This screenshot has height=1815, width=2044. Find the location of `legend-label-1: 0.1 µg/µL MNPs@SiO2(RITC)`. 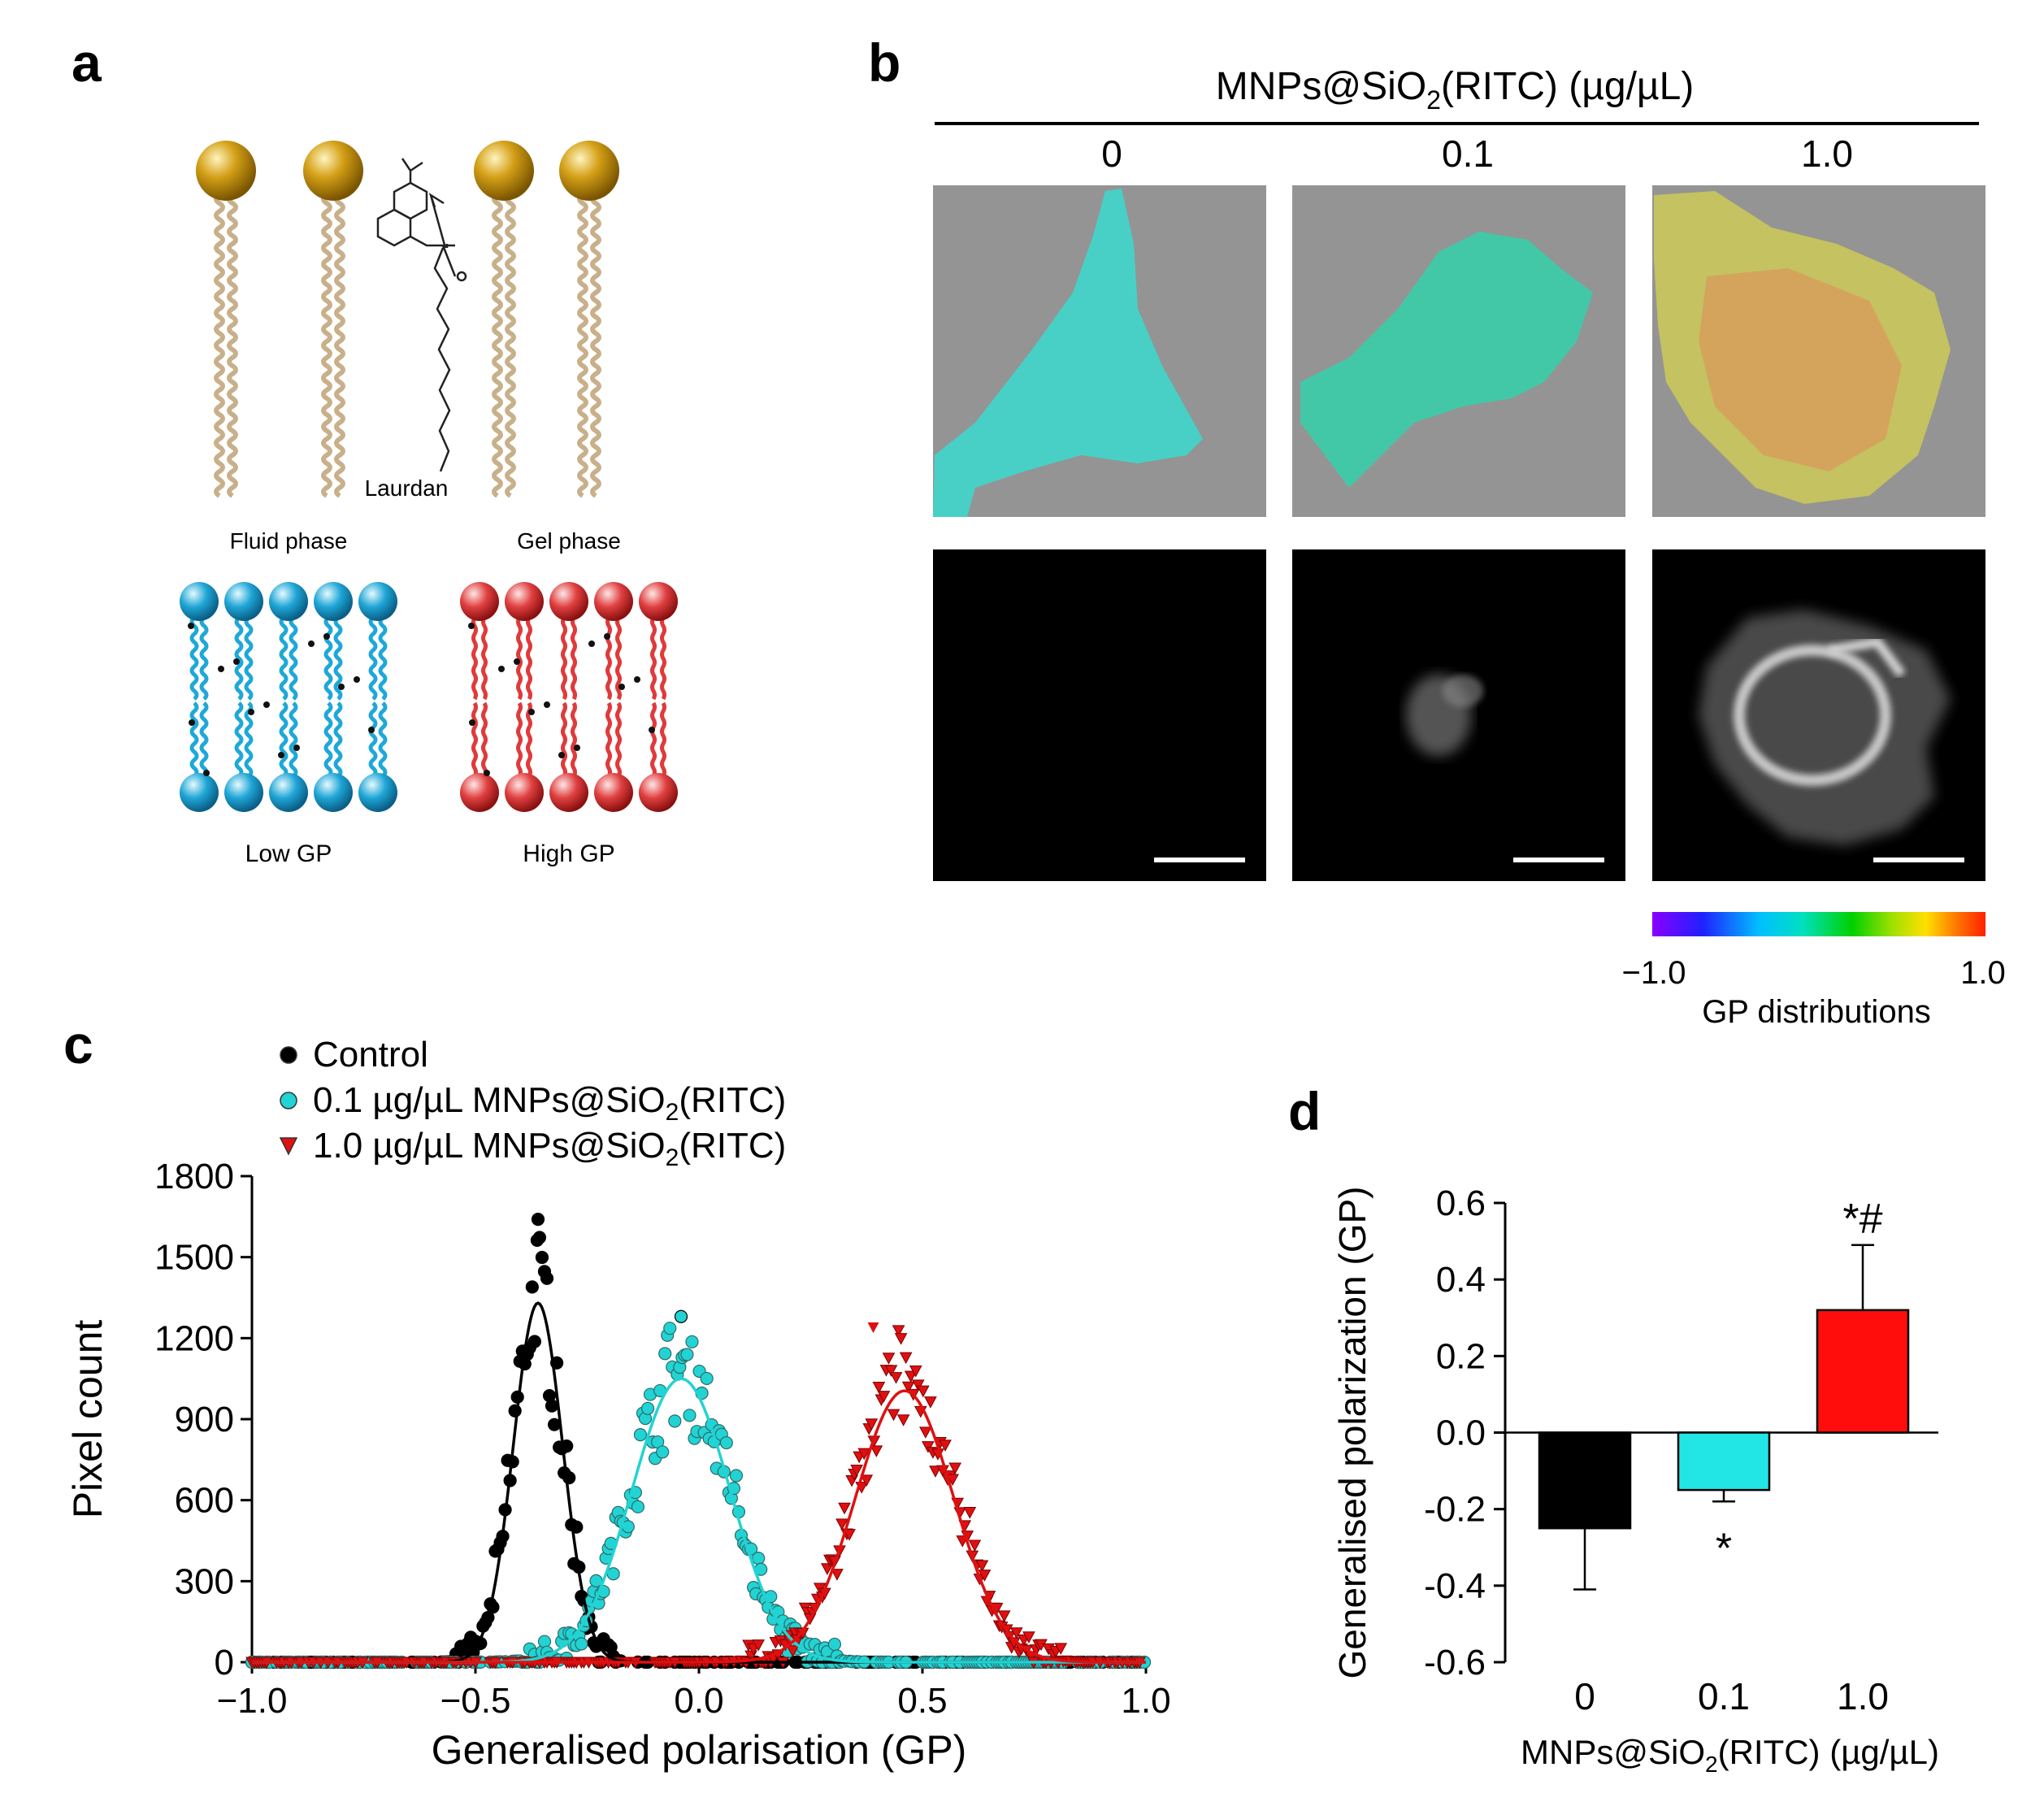

legend-label-1: 0.1 µg/µL MNPs@SiO2(RITC) is located at coordinates (549, 1103).